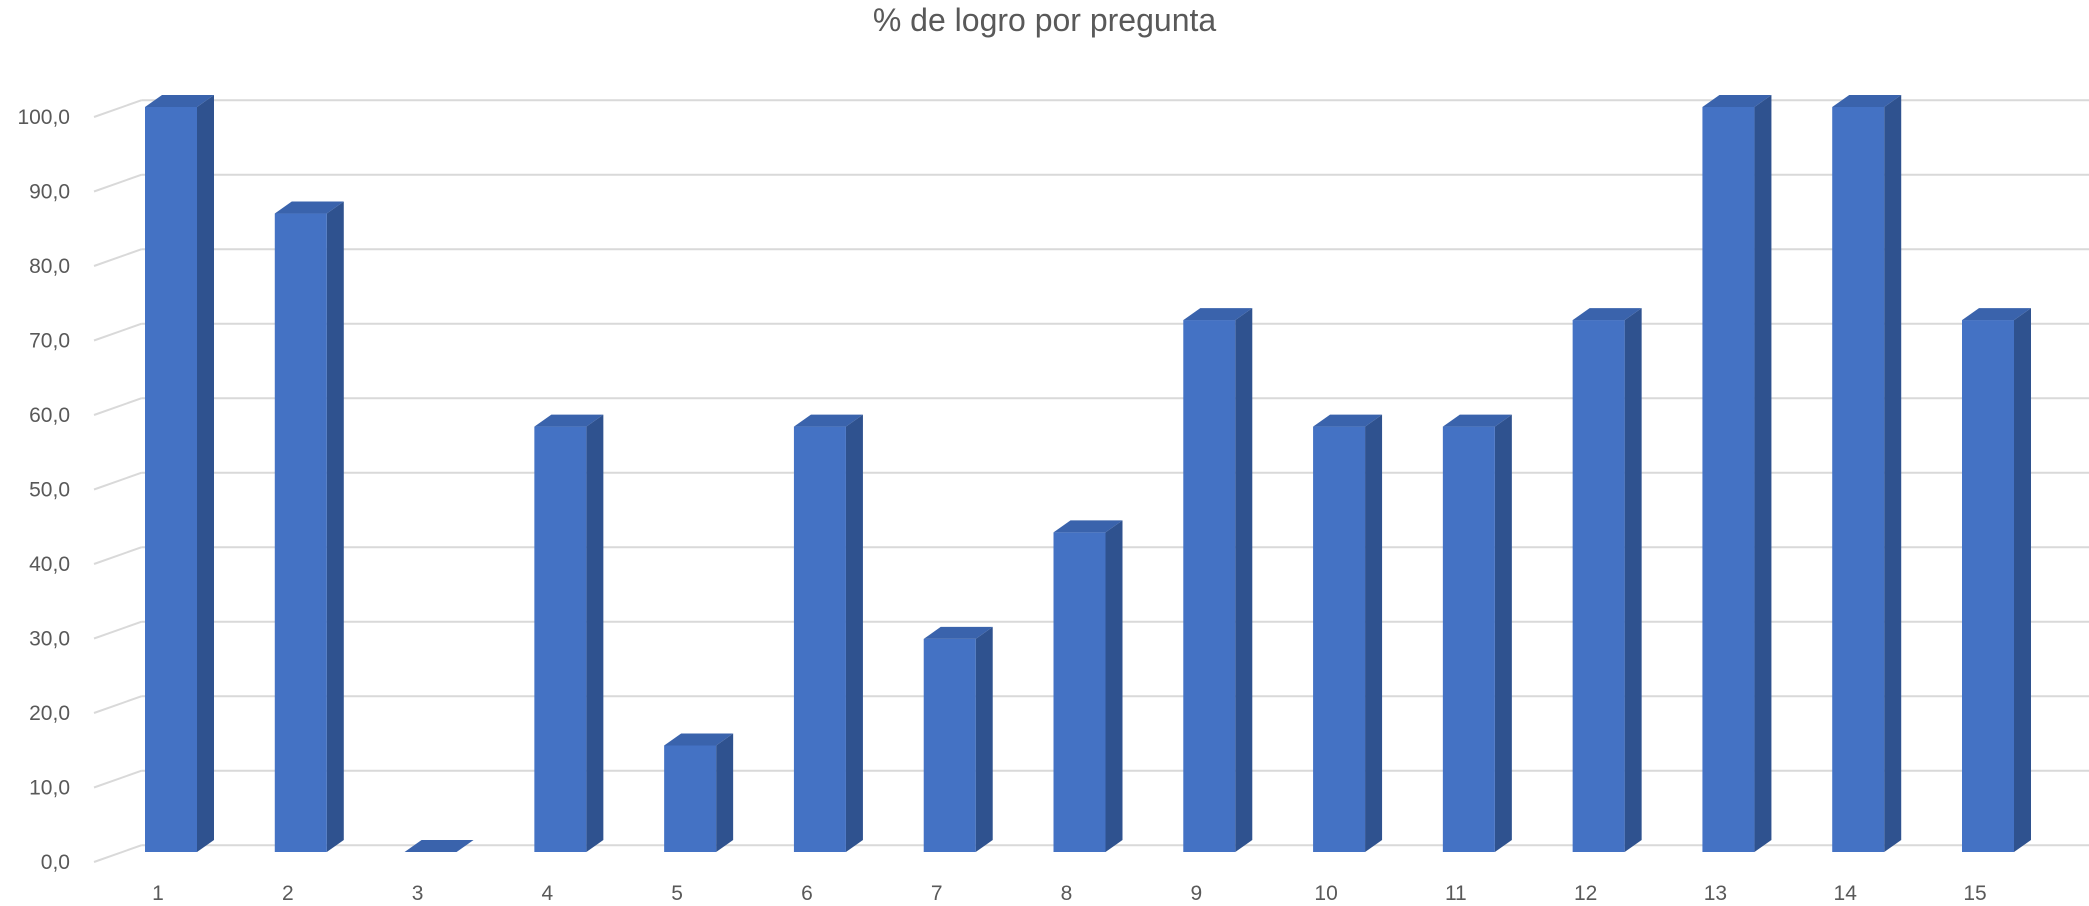 This screenshot has width=2089, height=906. I want to click on y-tick-label: 100,0, so click(43, 117).